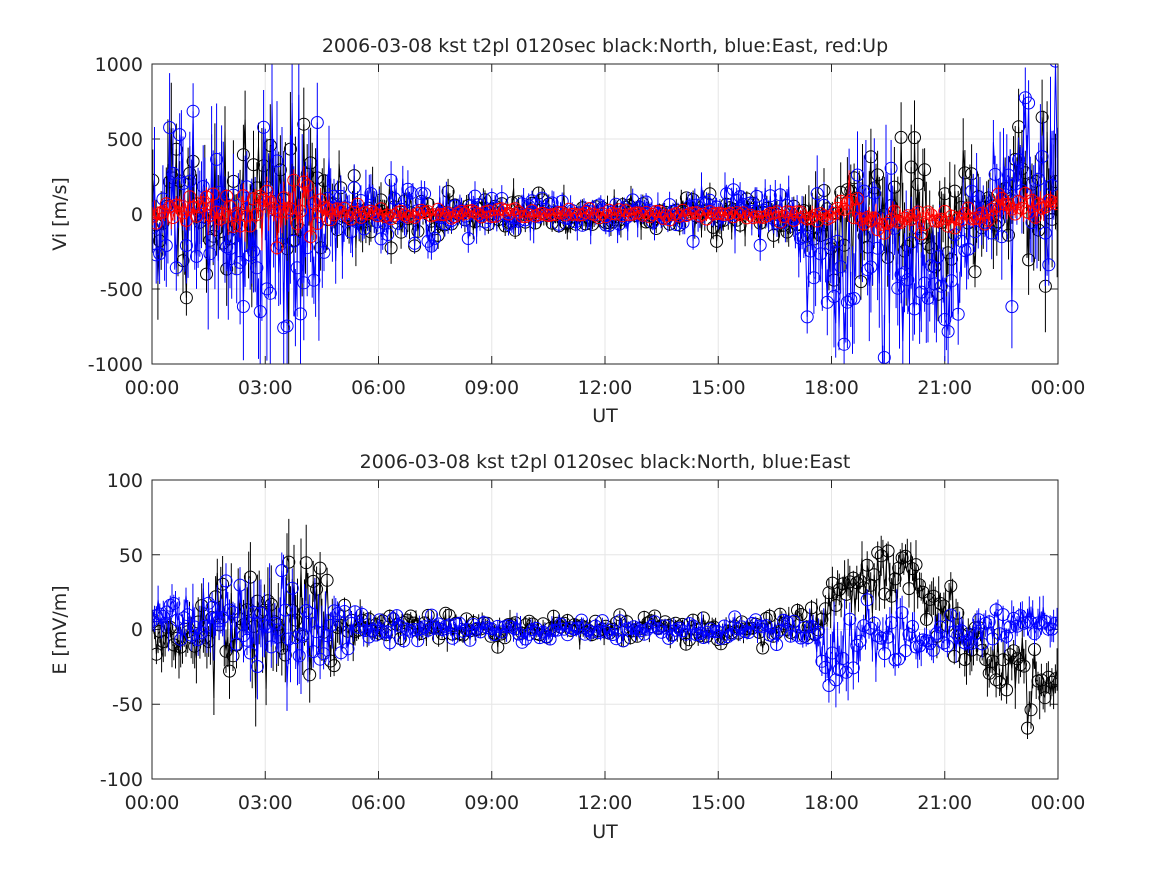 The width and height of the screenshot is (1167, 875). What do you see at coordinates (131, 556) in the screenshot?
I see `y-tick-label: 50` at bounding box center [131, 556].